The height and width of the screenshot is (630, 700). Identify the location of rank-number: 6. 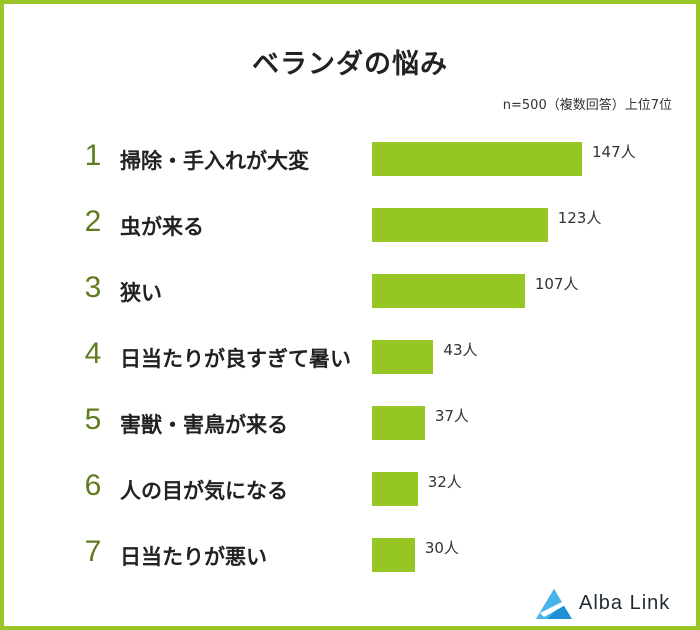
(93, 485).